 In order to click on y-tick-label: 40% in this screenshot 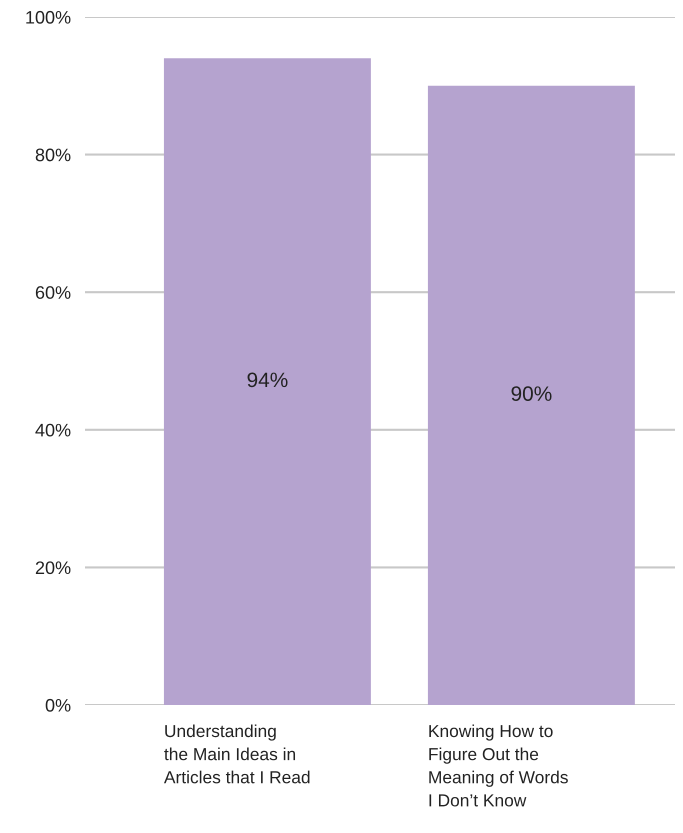, I will do `click(52, 430)`.